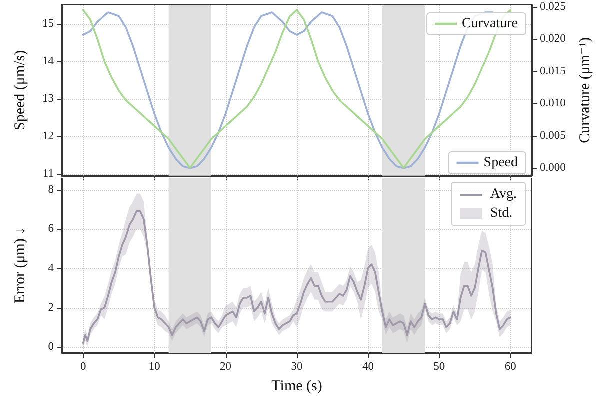  I want to click on annotation: Std., so click(501, 214).